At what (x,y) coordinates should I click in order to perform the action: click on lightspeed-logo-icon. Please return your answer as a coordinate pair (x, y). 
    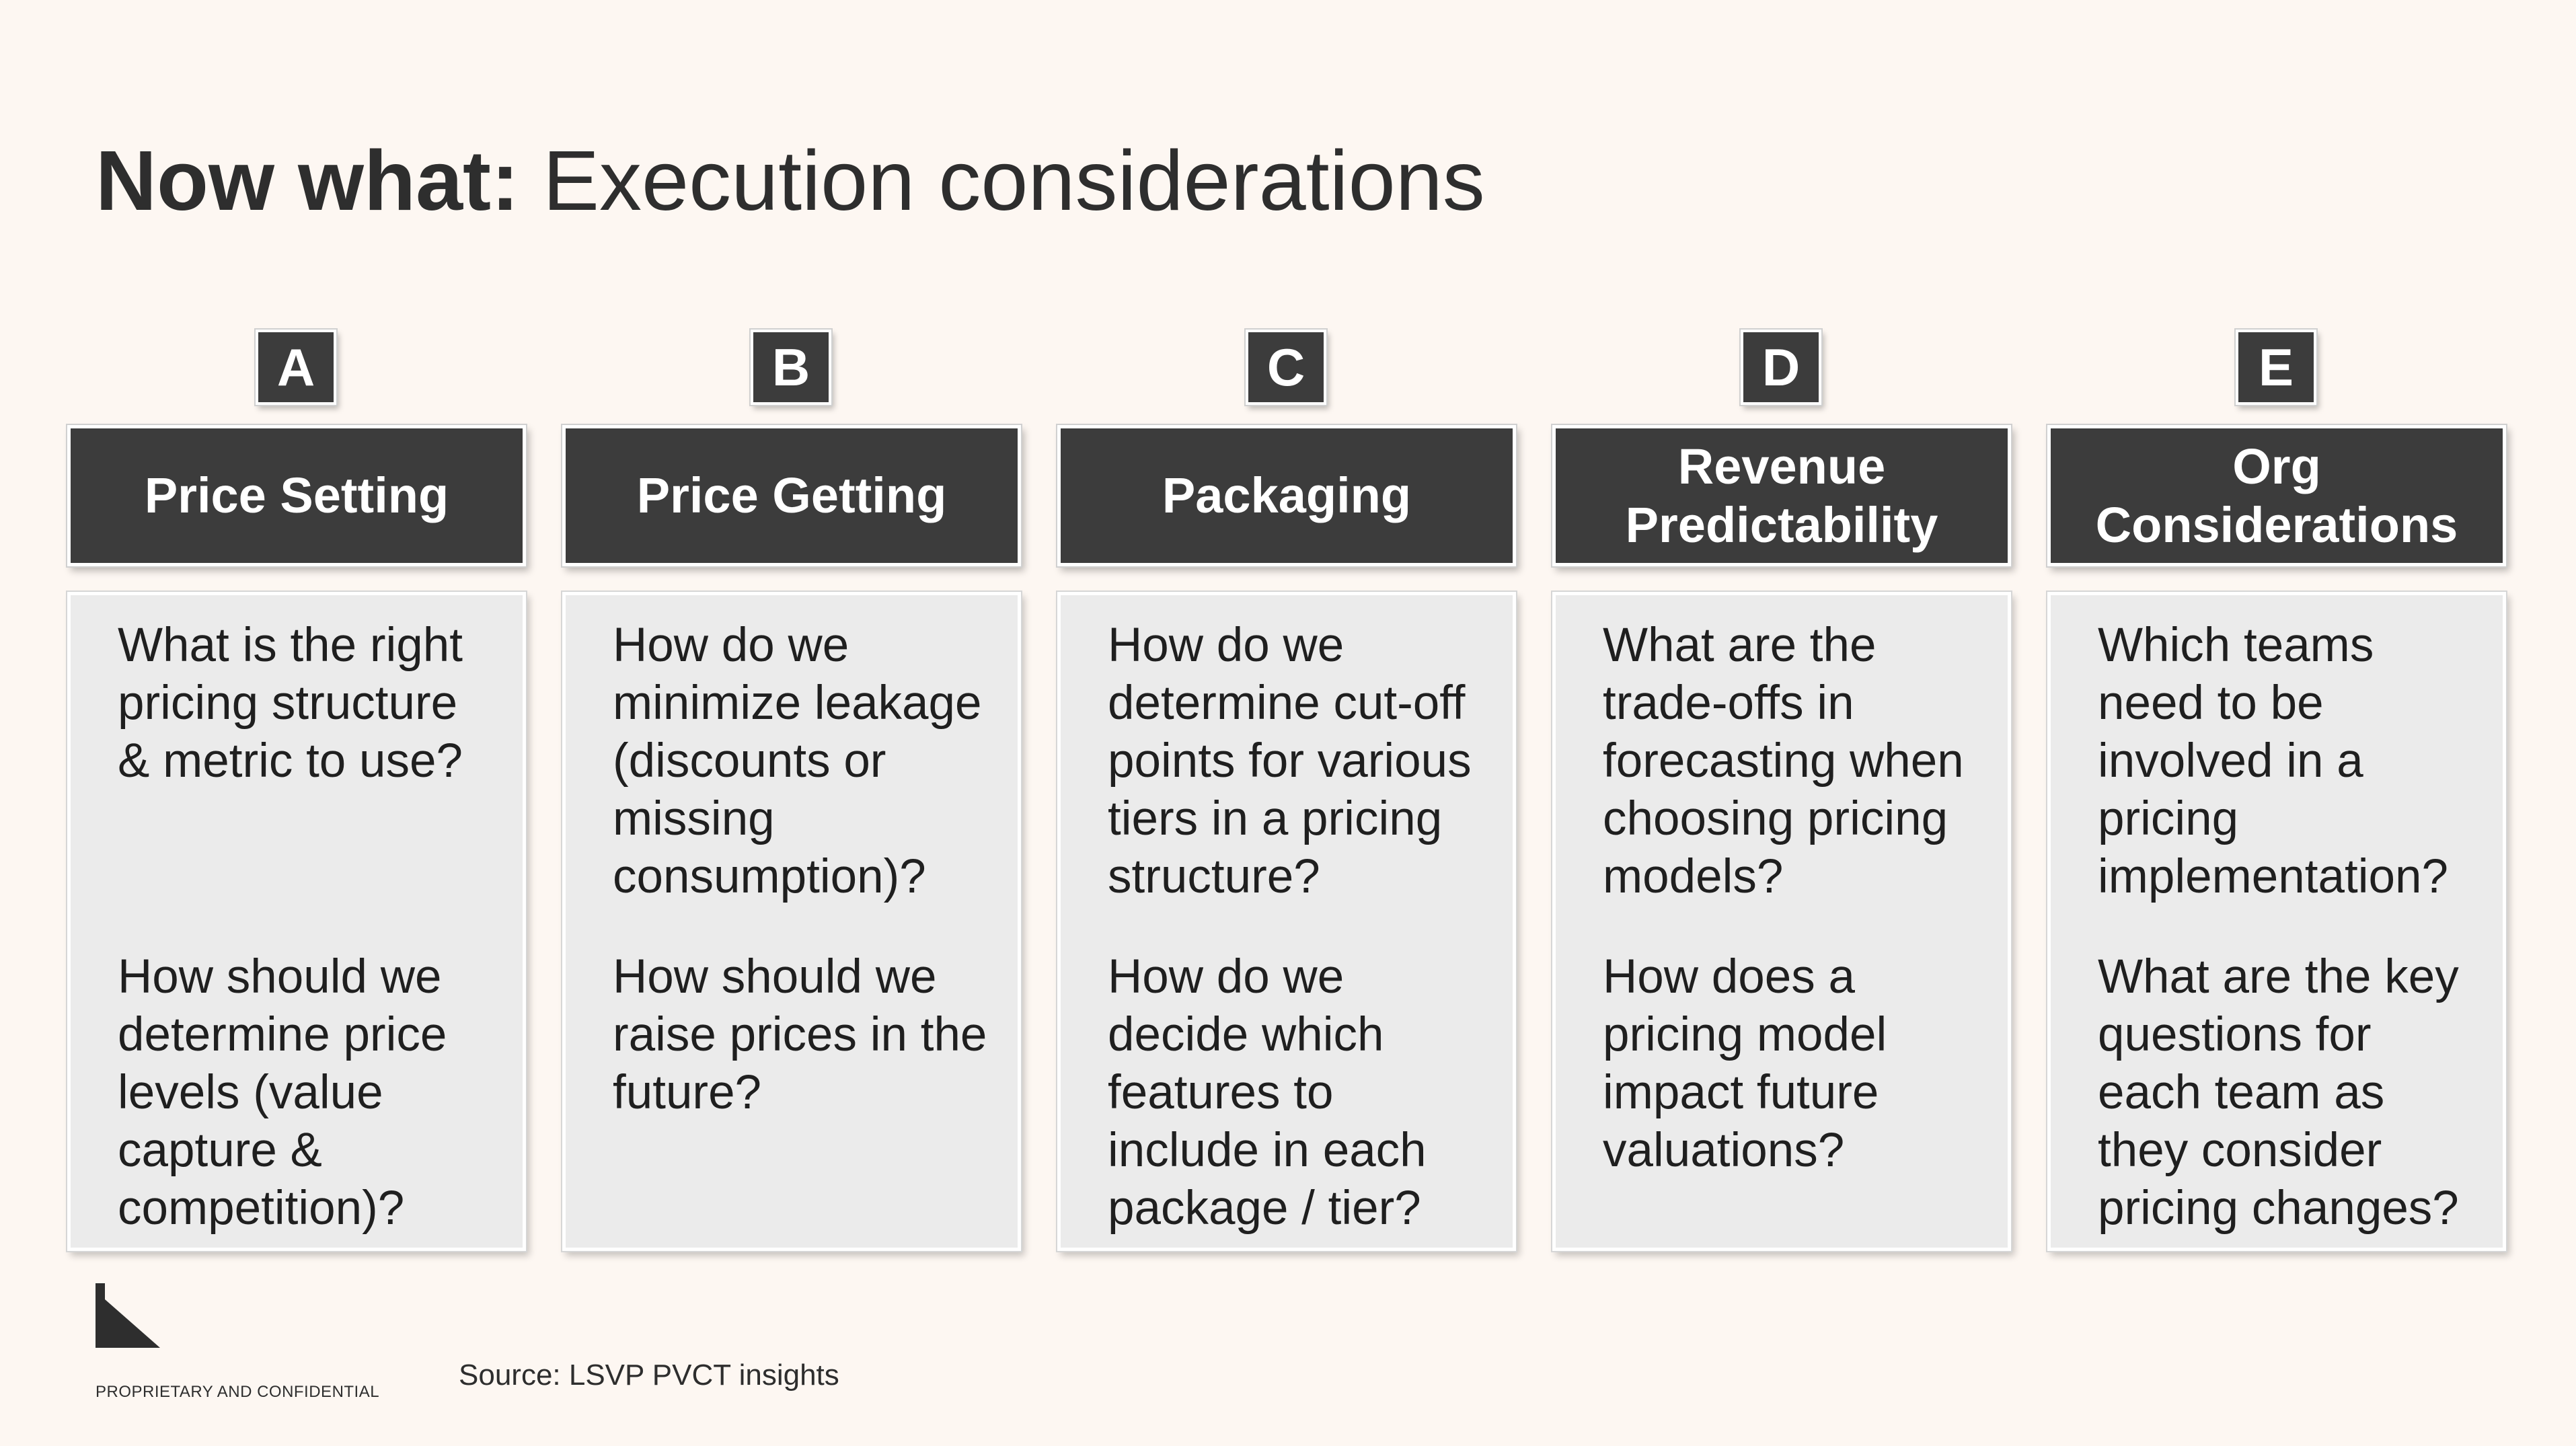
    Looking at the image, I should click on (128, 1316).